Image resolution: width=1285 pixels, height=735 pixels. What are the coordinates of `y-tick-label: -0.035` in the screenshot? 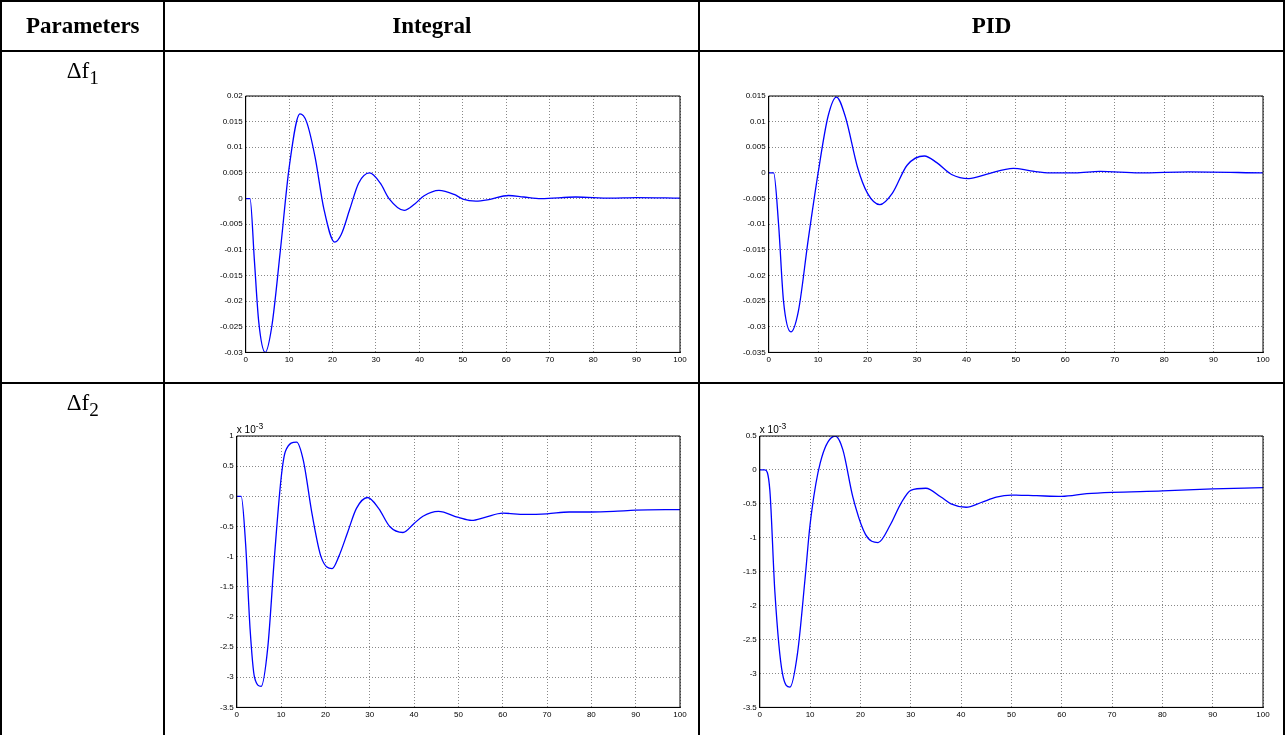 It's located at (755, 352).